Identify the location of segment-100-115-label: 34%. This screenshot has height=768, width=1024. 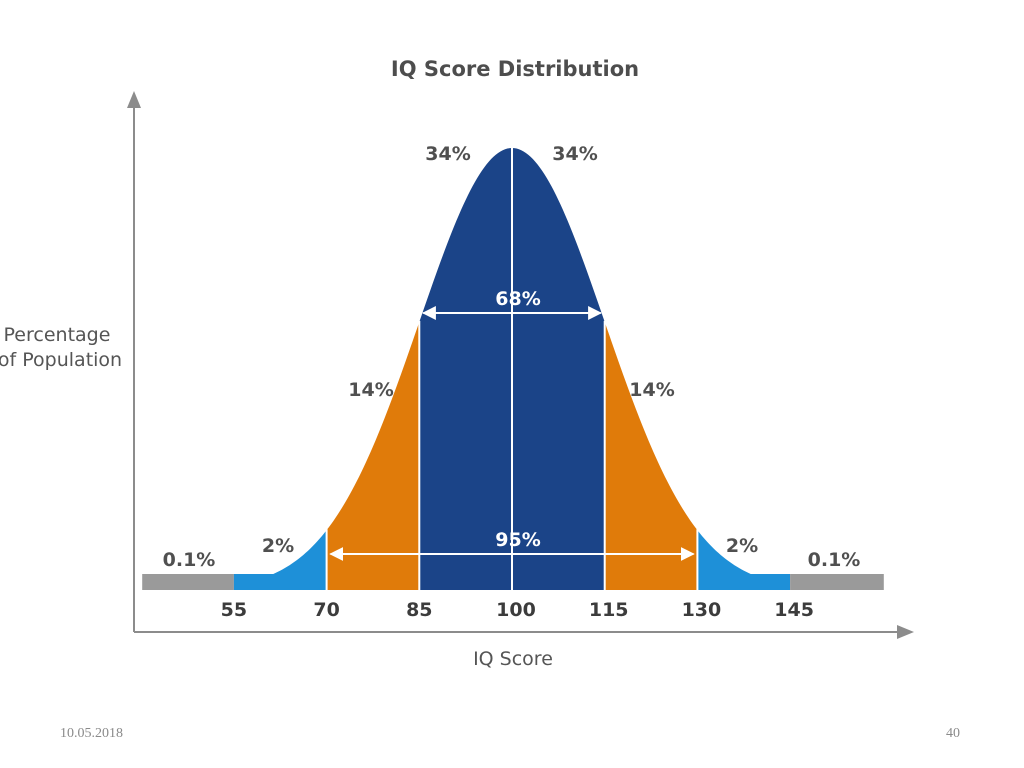
(574, 154).